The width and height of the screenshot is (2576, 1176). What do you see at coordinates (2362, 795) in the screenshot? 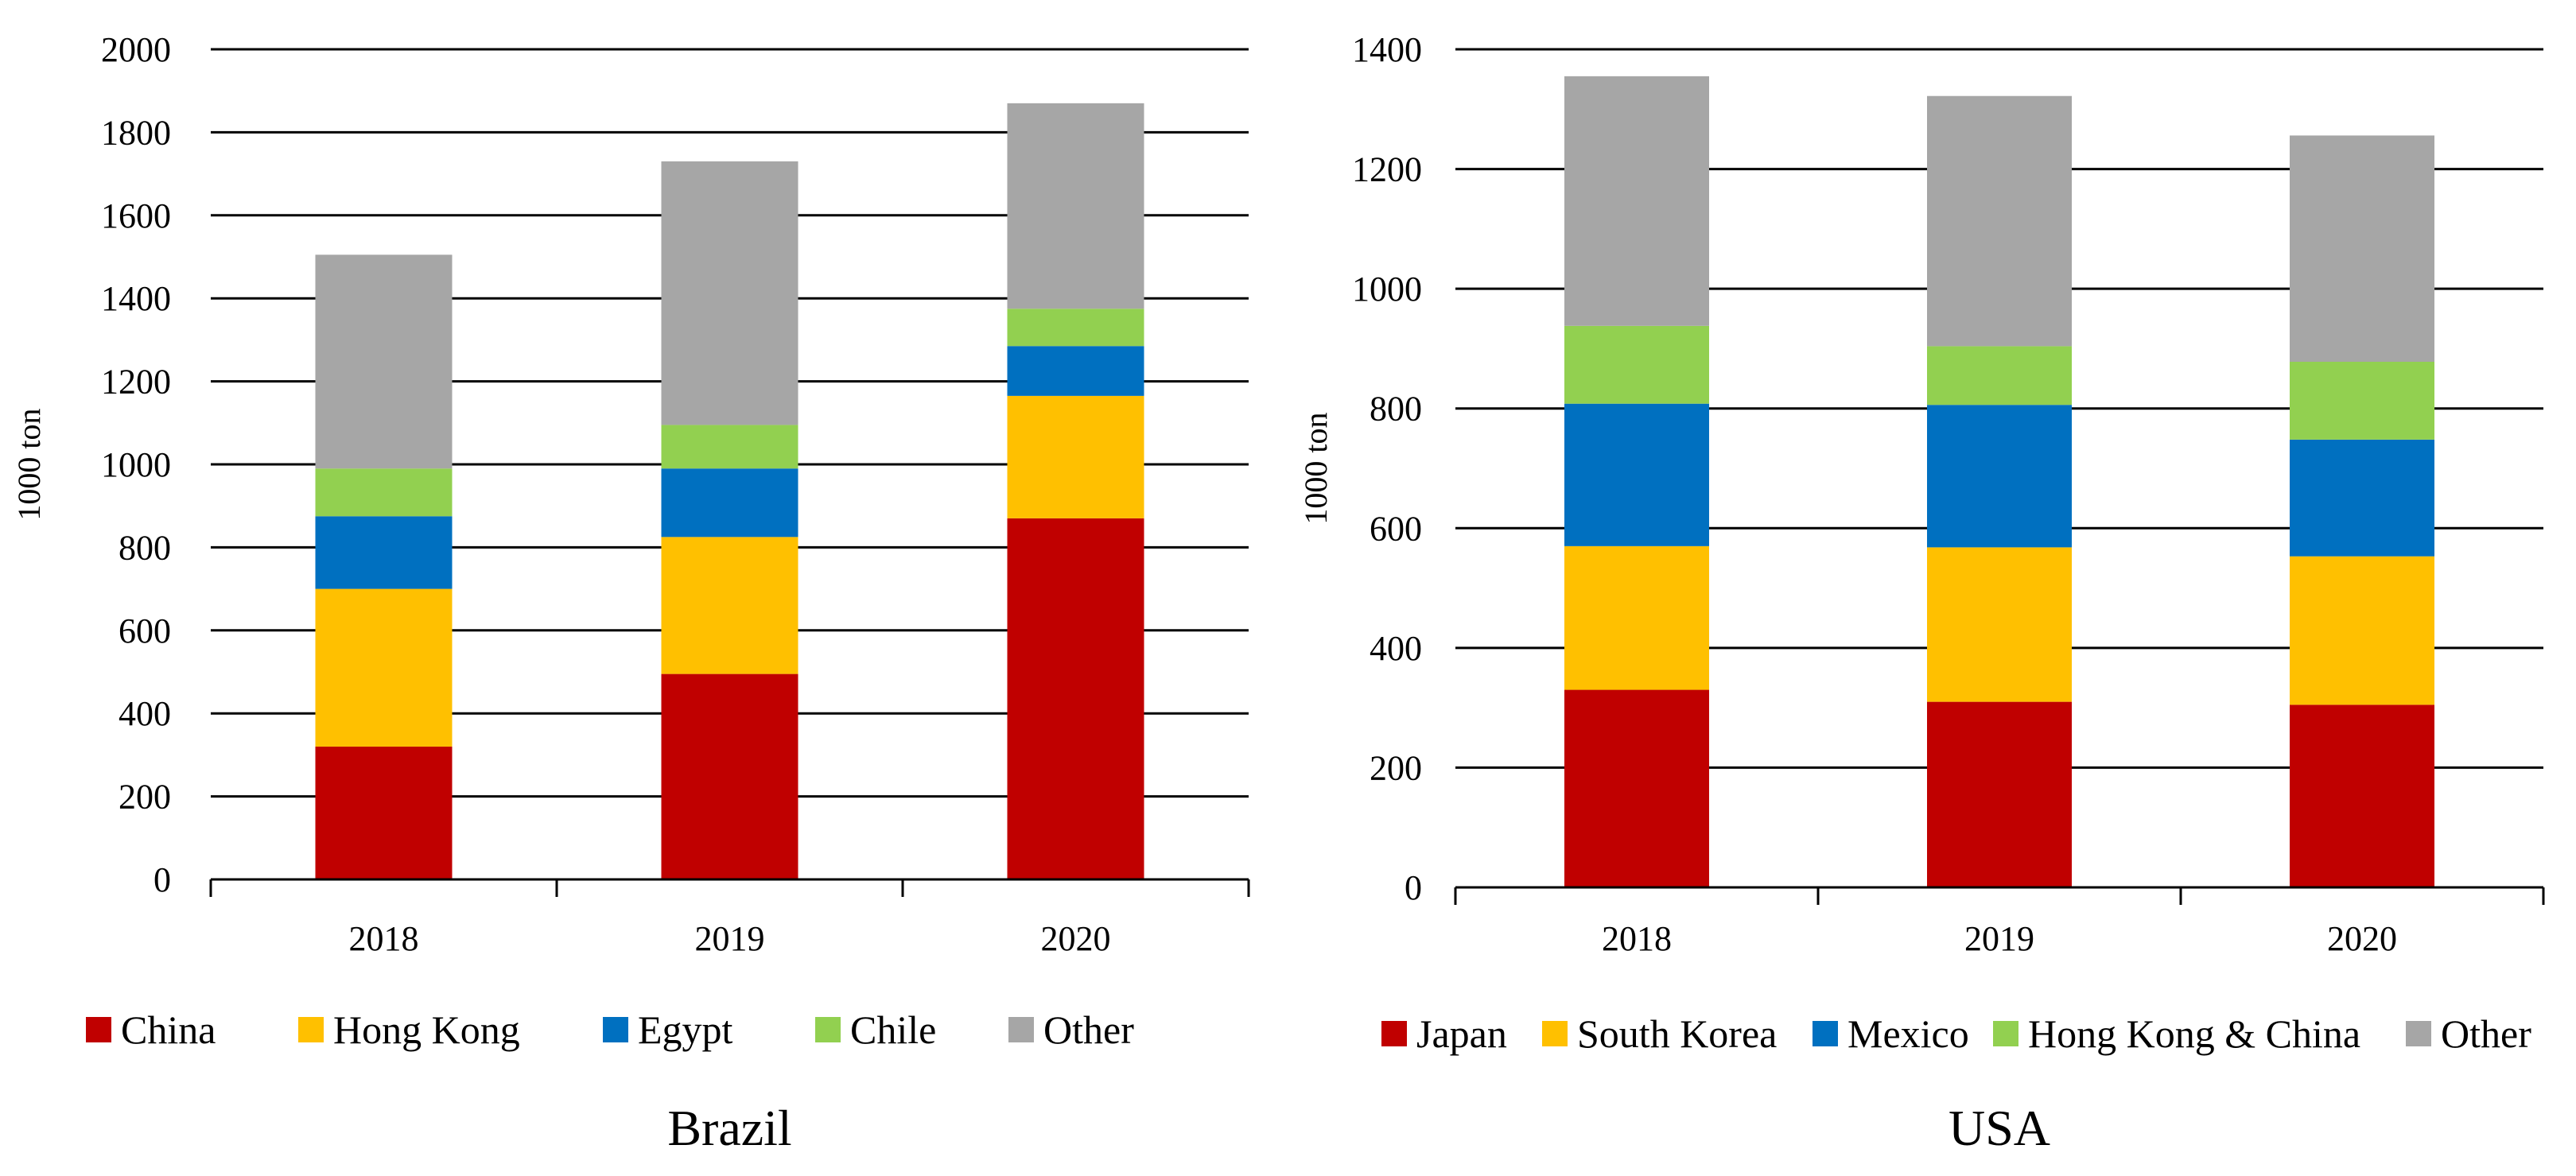
I see `bar-segment-japan-2020` at bounding box center [2362, 795].